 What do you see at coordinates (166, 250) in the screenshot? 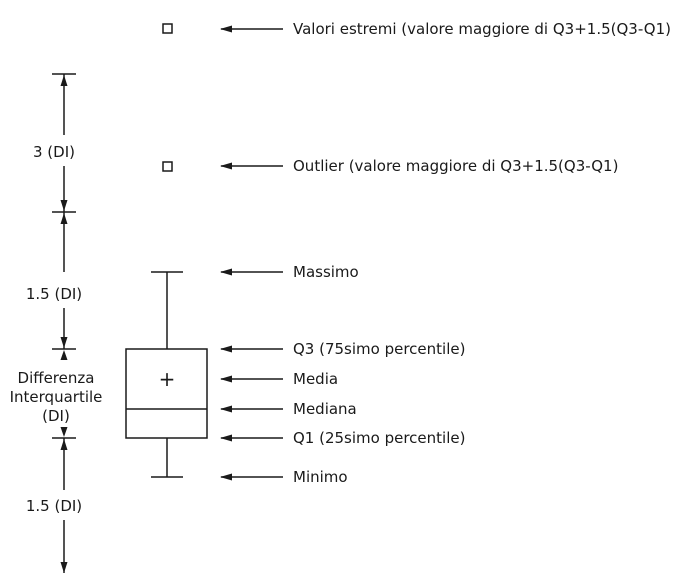
I see `box-plot: +` at bounding box center [166, 250].